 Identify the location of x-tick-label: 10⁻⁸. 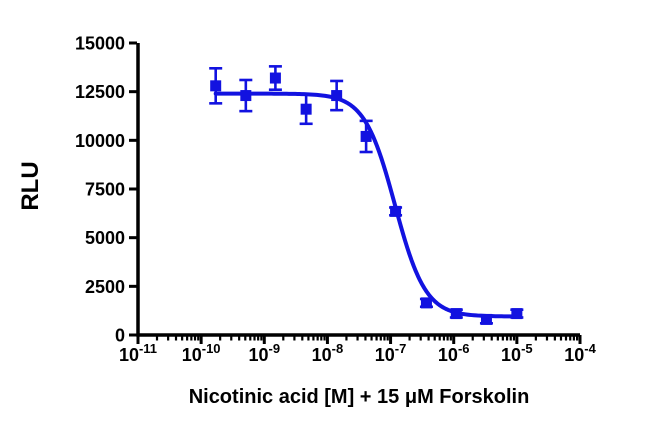
(328, 353).